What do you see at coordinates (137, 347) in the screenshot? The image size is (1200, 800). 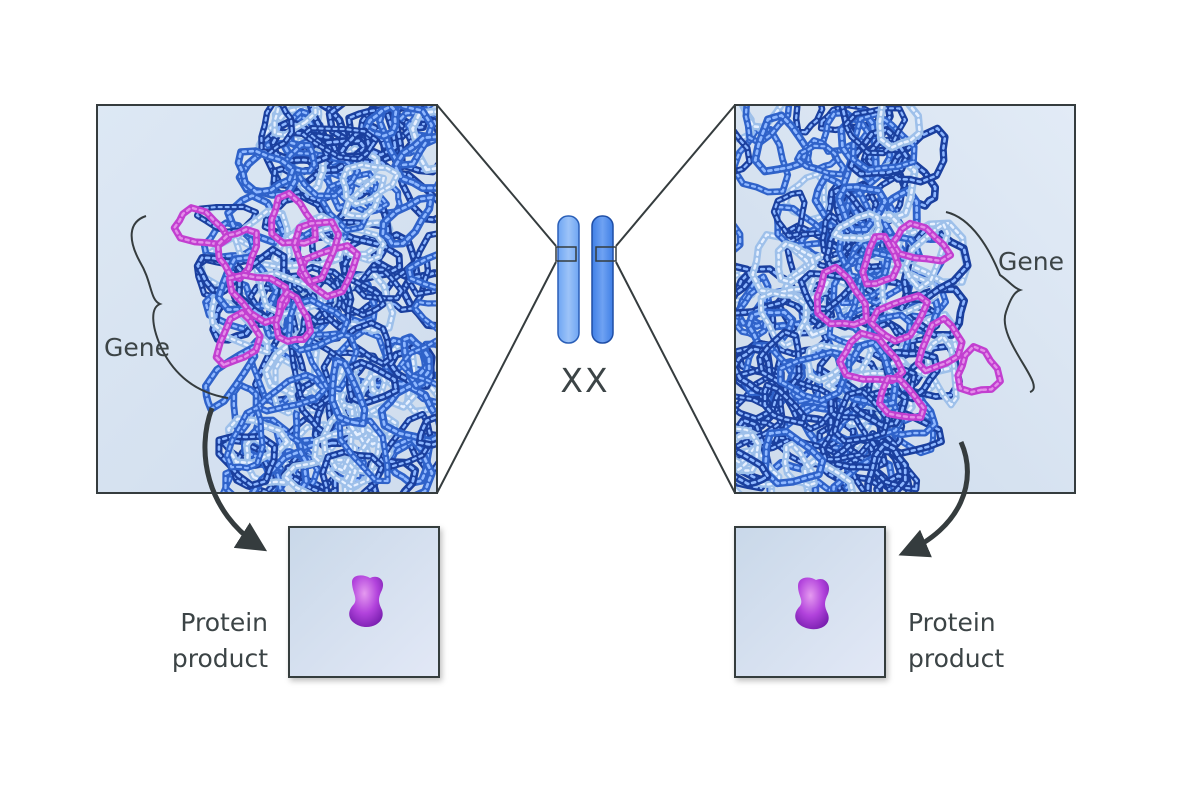 I see `gene-label-left: Gene` at bounding box center [137, 347].